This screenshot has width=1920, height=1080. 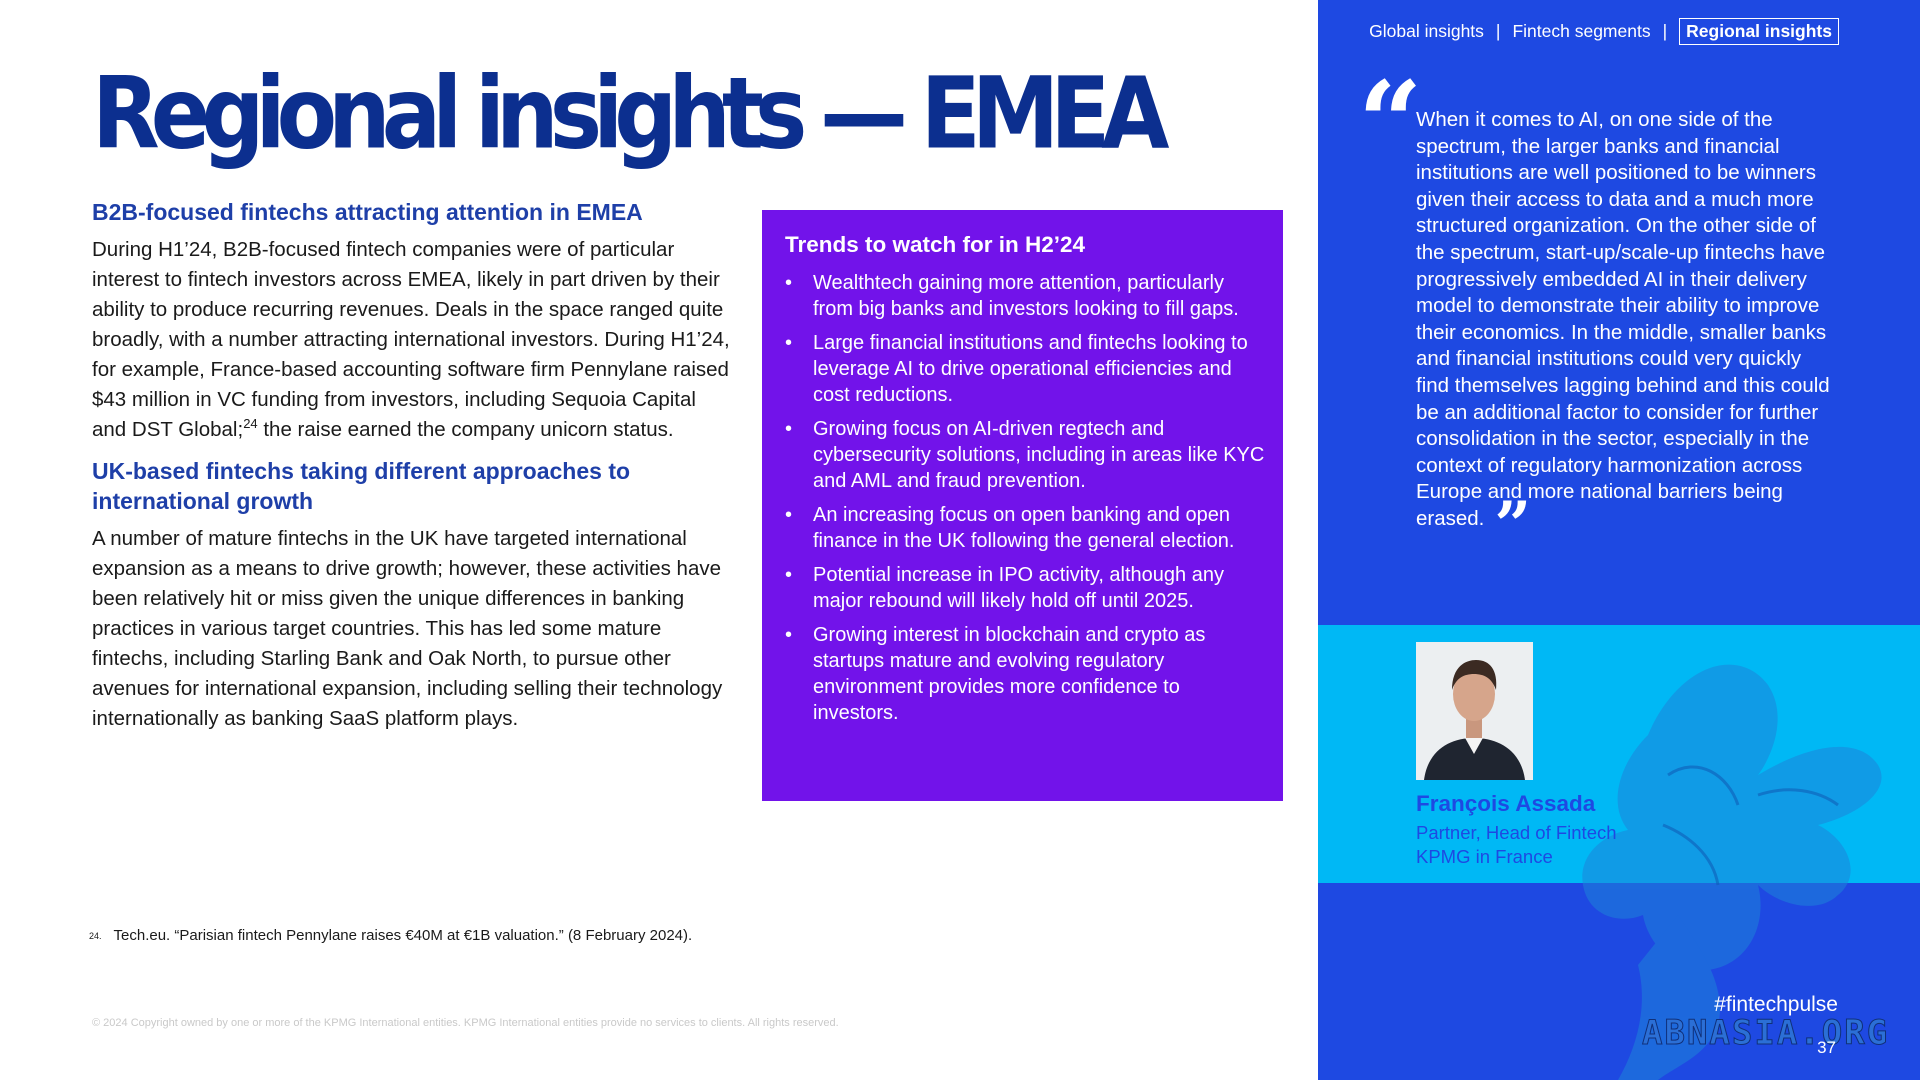 What do you see at coordinates (1516, 832) in the screenshot?
I see `person-title: Partner, Head of Fintech` at bounding box center [1516, 832].